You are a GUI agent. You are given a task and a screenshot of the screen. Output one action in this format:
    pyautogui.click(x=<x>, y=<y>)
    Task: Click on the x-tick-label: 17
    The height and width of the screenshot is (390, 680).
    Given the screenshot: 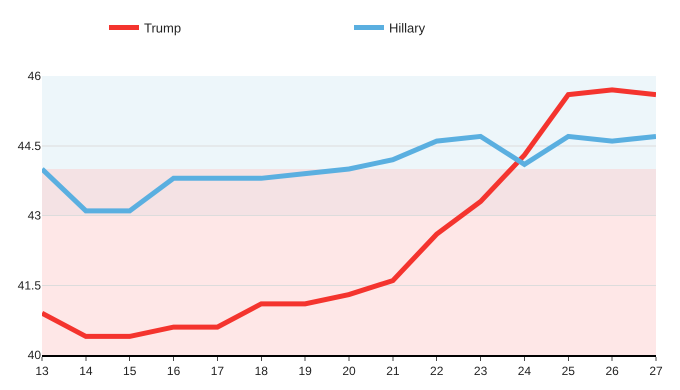 What is the action you would take?
    pyautogui.click(x=217, y=371)
    